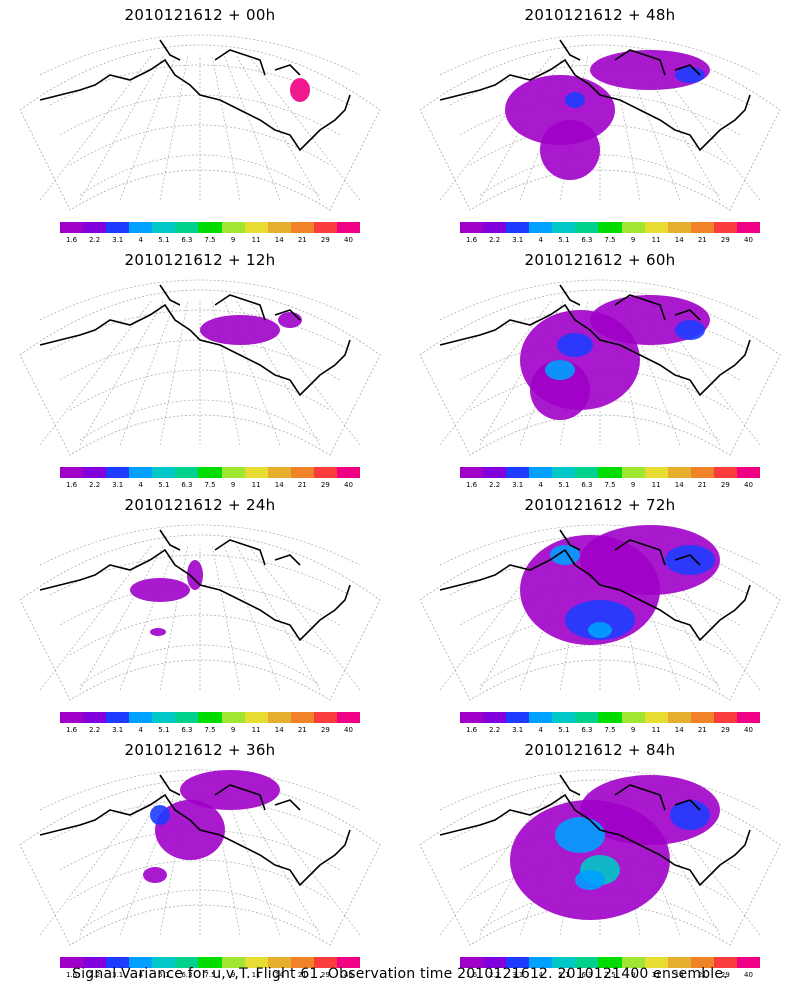 This screenshot has width=800, height=1000. What do you see at coordinates (233, 730) in the screenshot?
I see `colorbar-label: 9` at bounding box center [233, 730].